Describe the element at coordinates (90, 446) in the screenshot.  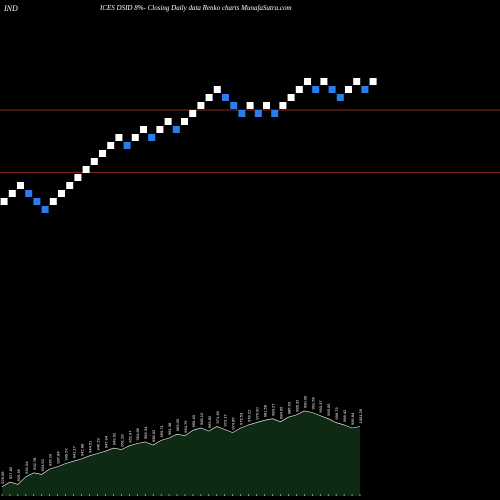
I see `volume-label: 944.51` at that location.